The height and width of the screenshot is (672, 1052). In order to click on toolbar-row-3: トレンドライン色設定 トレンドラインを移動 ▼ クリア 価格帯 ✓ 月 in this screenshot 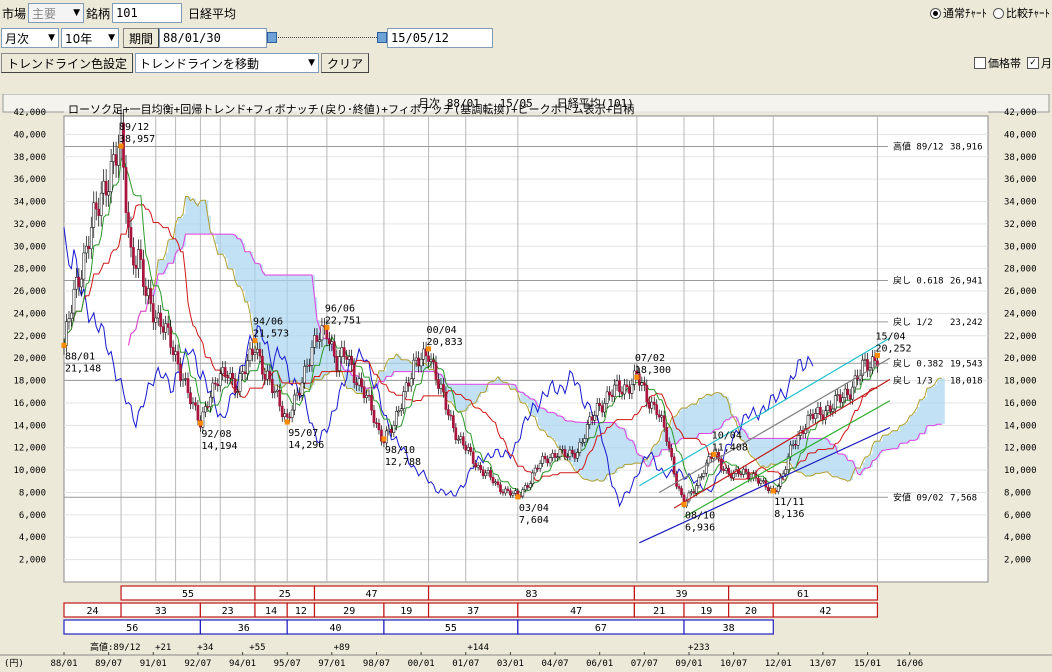, I will do `click(526, 63)`.